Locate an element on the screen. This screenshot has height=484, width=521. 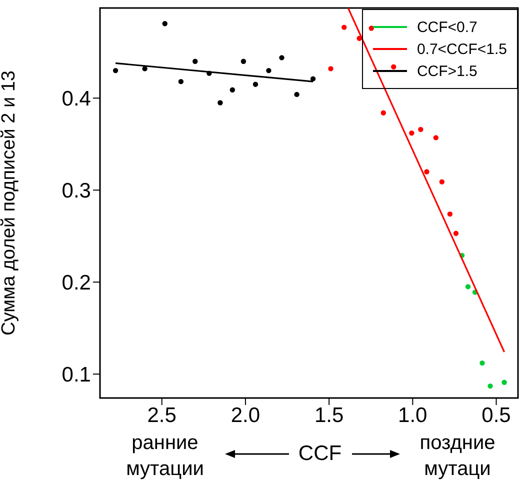
x-axis-title: CCF is located at coordinates (320, 454).